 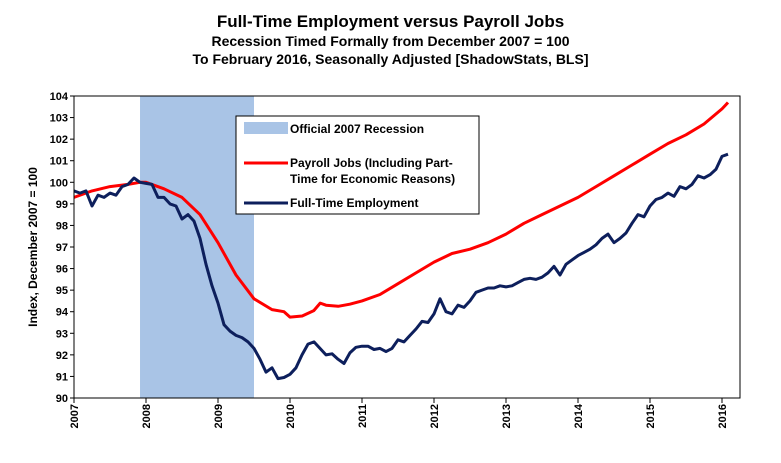 I want to click on y-tick-label: 96, so click(x=62, y=270).